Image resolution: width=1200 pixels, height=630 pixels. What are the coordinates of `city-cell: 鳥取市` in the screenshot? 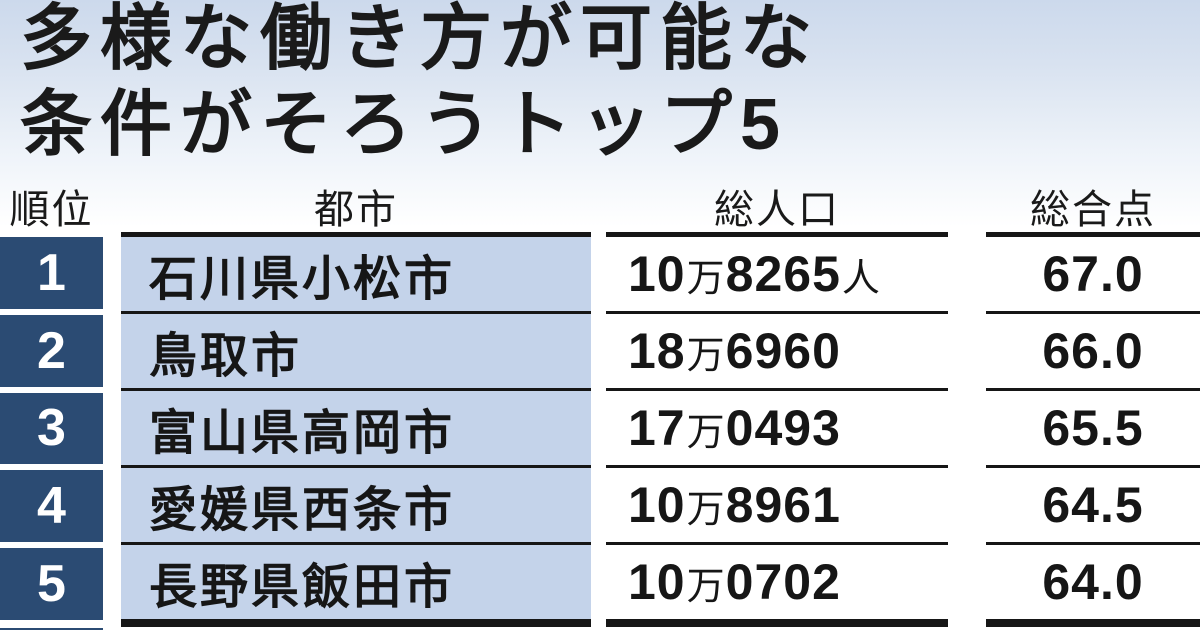 It's located at (356, 349).